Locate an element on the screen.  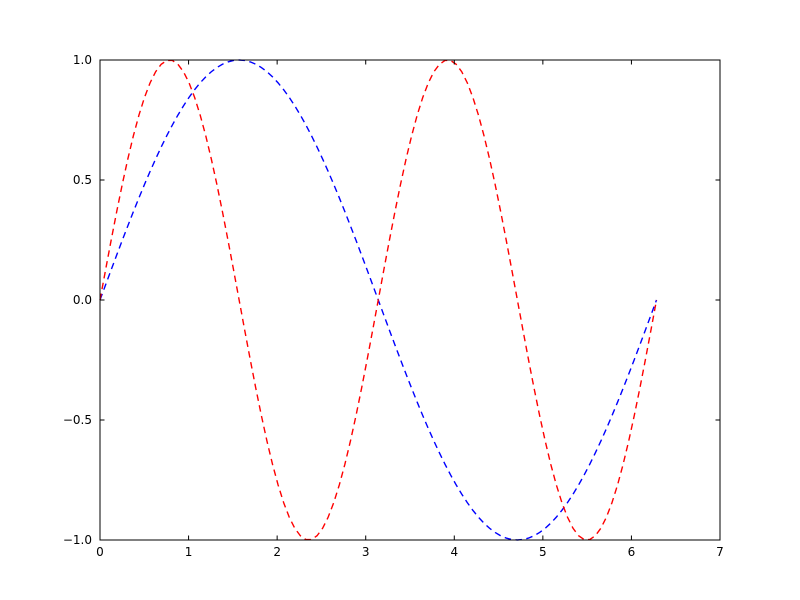
y-tick-label: −0.5 is located at coordinates (77, 420).